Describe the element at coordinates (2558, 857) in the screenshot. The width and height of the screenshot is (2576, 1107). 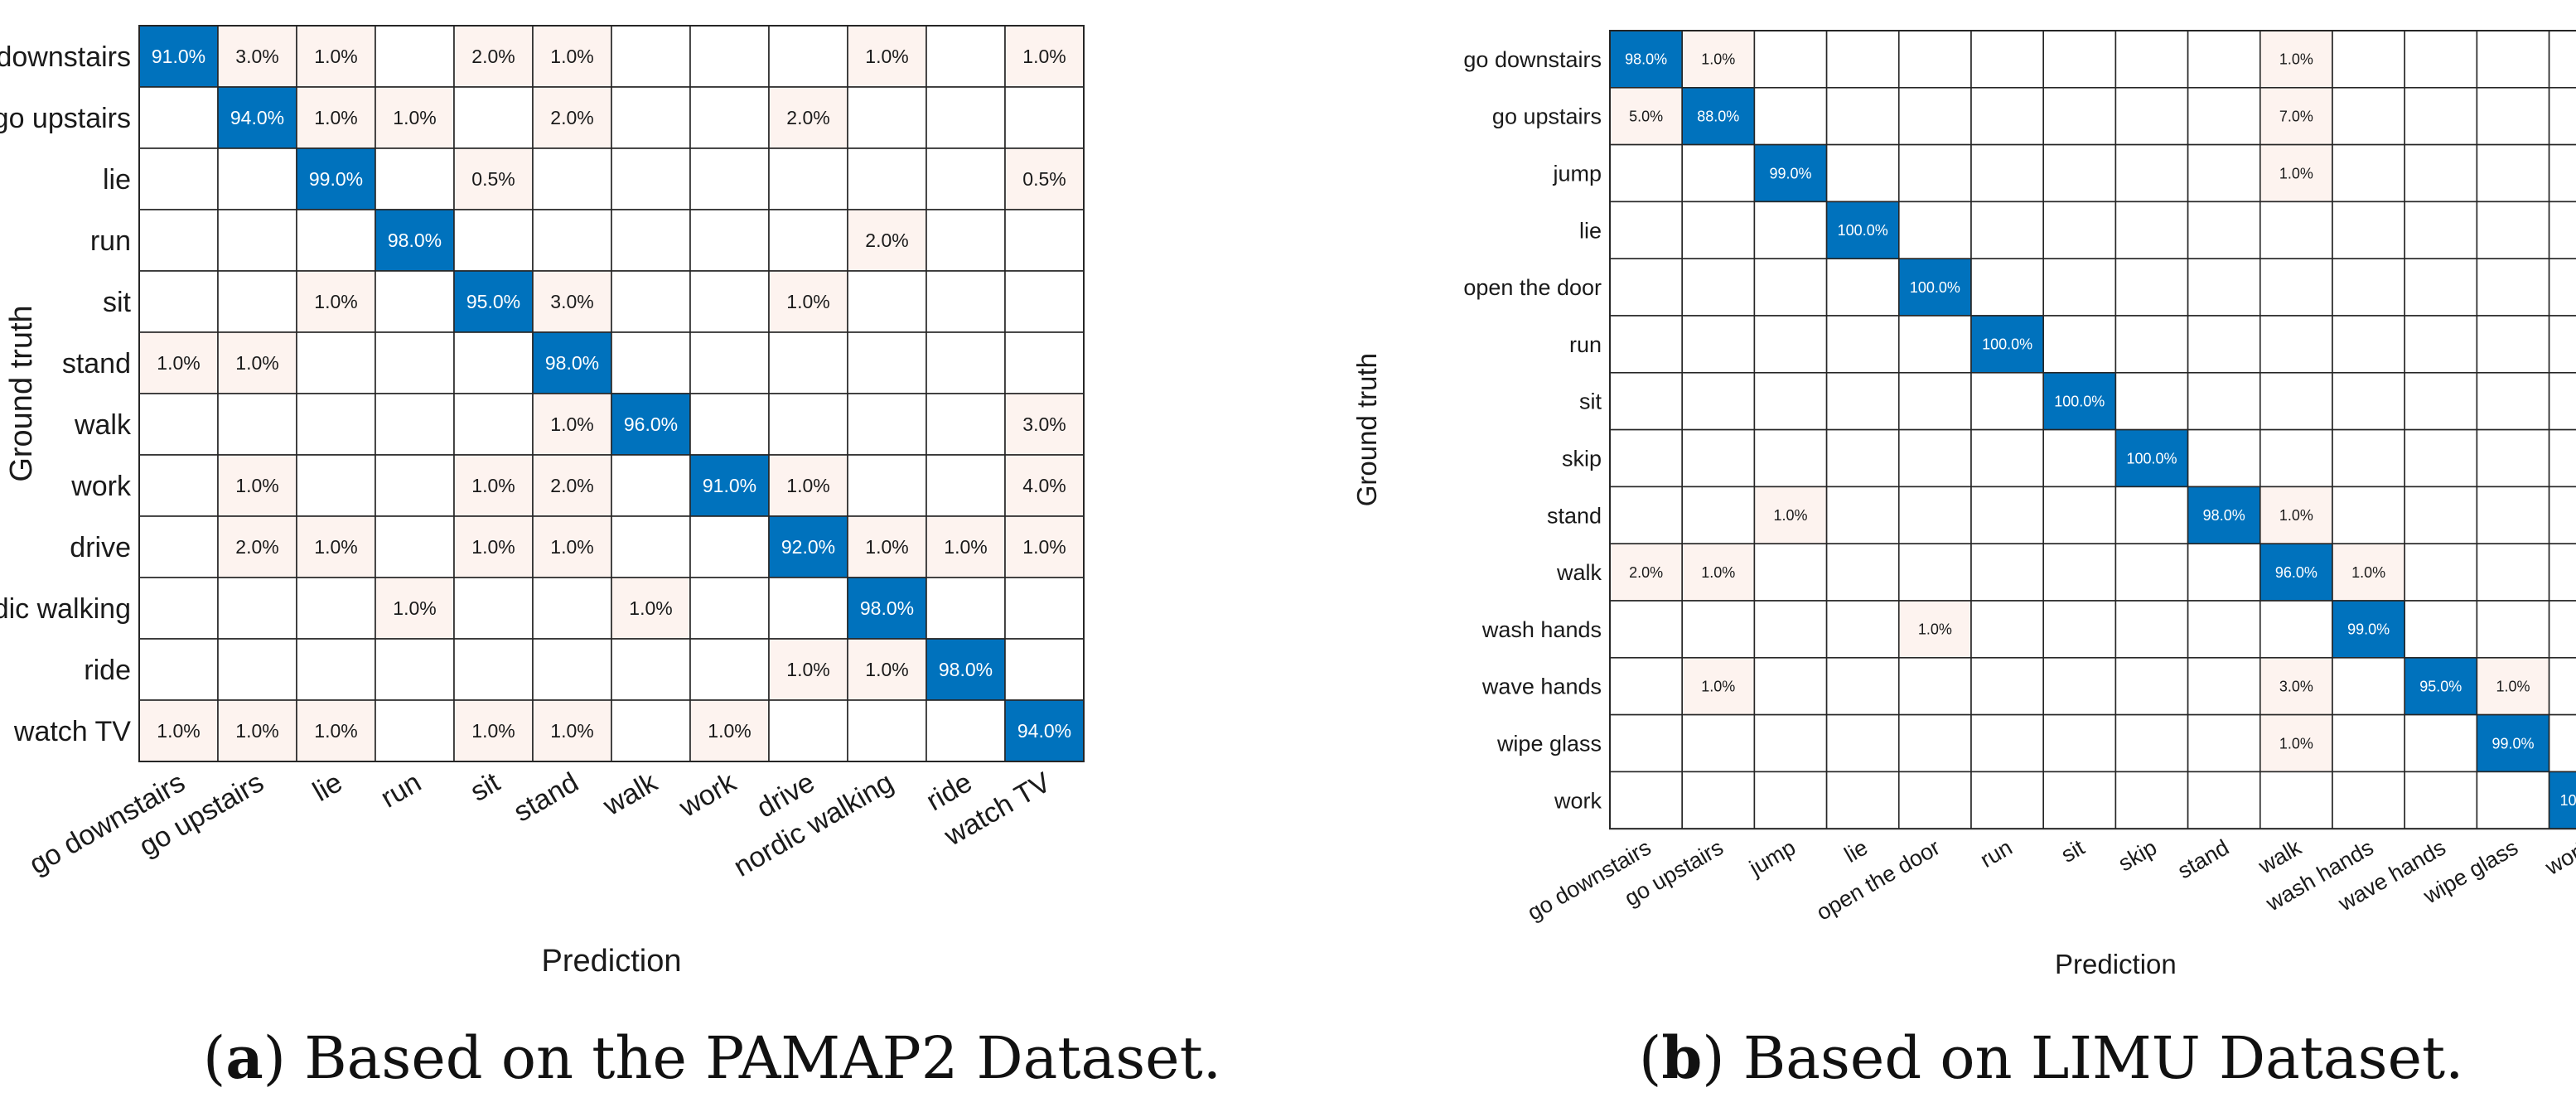
I see `column-tick-label: work` at that location.